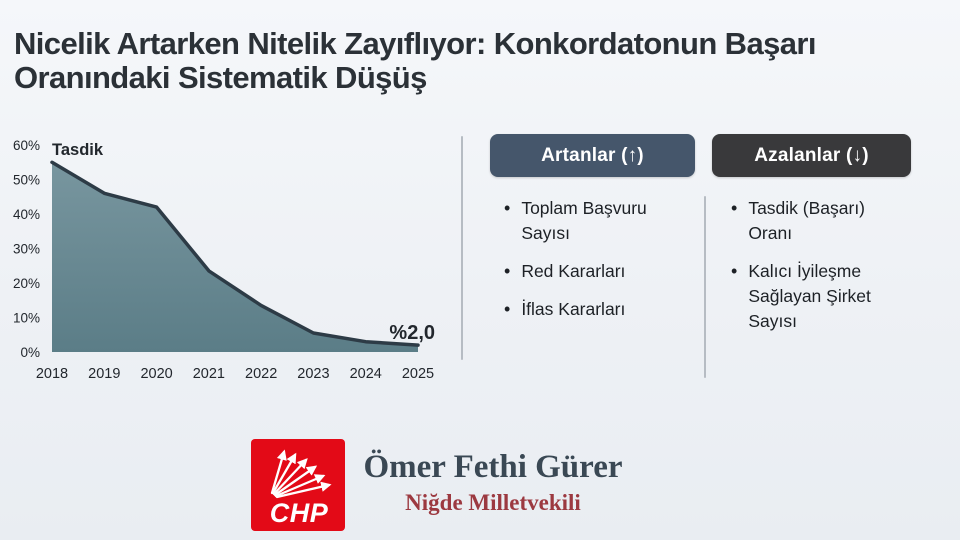 This screenshot has width=960, height=540. I want to click on chp-logo-background, so click(298, 485).